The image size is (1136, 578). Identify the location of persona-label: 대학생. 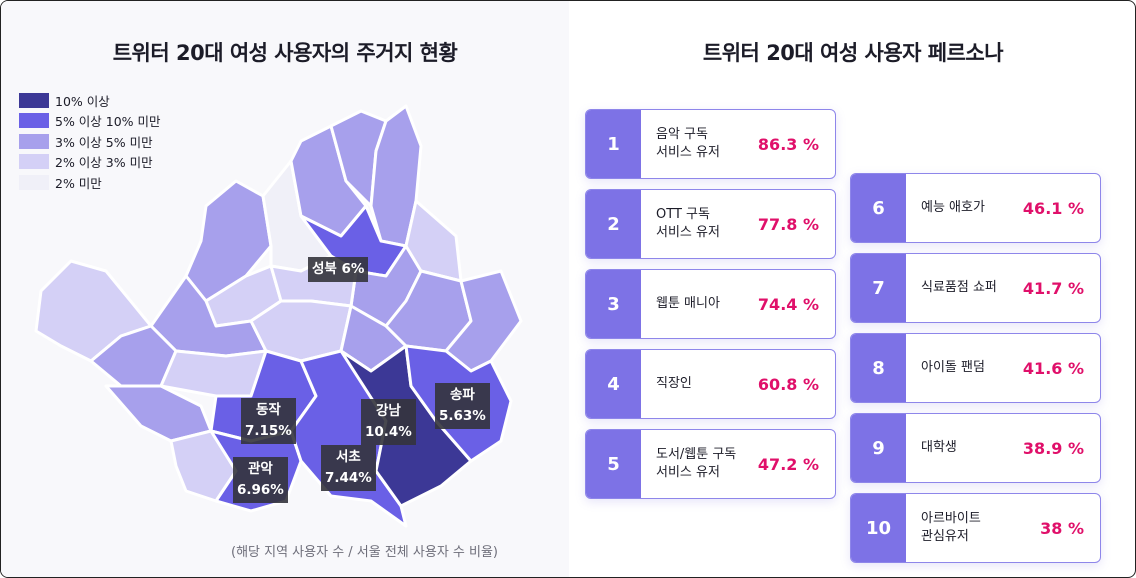
(939, 447).